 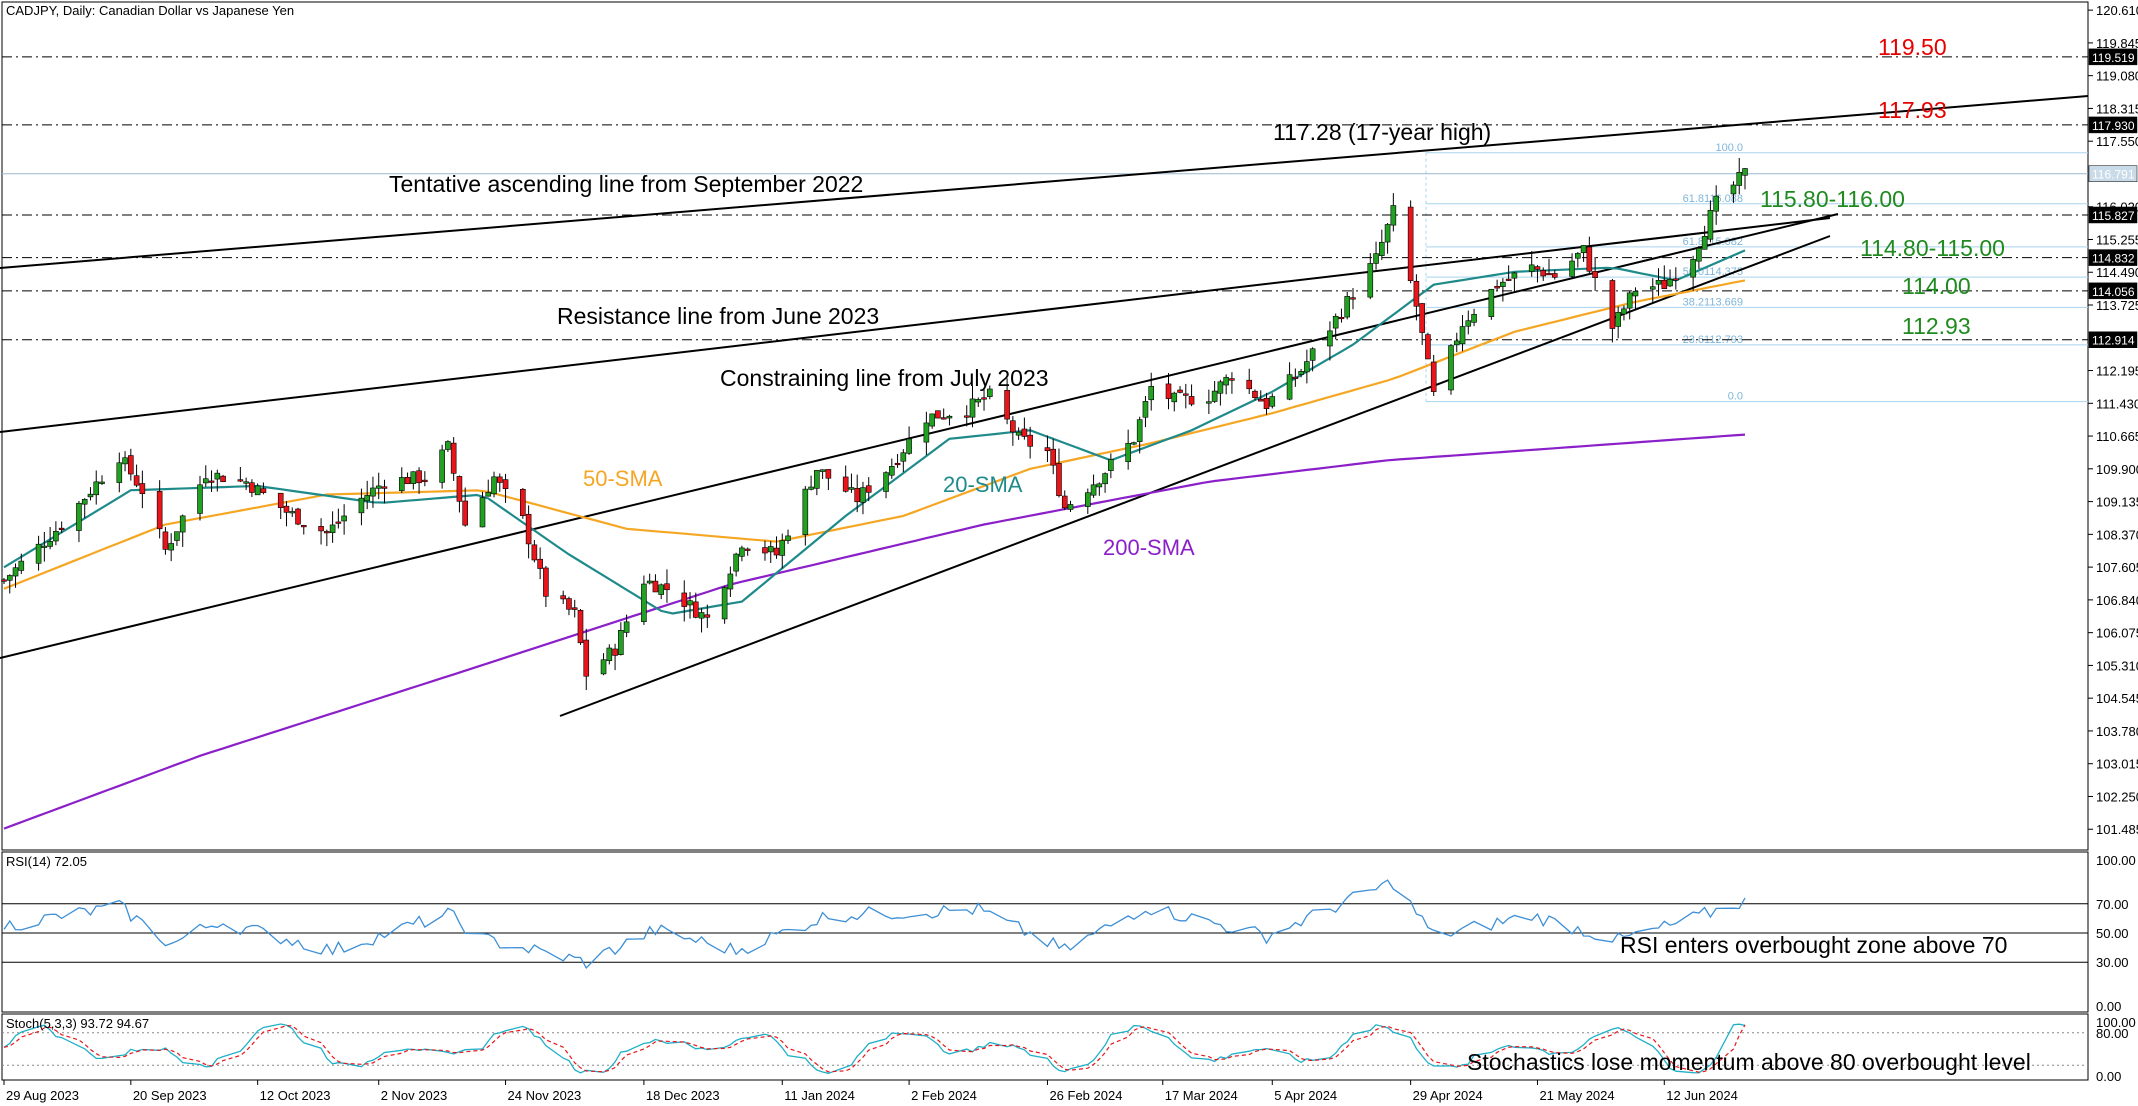 What do you see at coordinates (2117, 567) in the screenshot?
I see `price-tick-label: 107.605` at bounding box center [2117, 567].